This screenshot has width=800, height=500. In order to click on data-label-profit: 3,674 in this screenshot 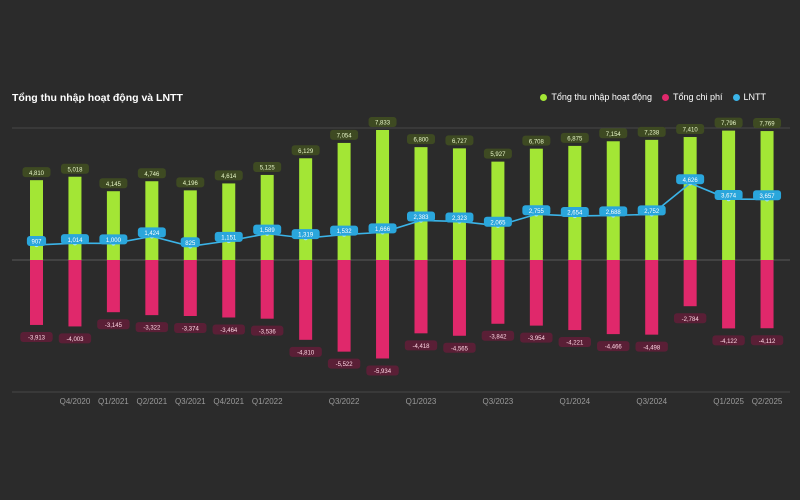, I will do `click(729, 197)`.